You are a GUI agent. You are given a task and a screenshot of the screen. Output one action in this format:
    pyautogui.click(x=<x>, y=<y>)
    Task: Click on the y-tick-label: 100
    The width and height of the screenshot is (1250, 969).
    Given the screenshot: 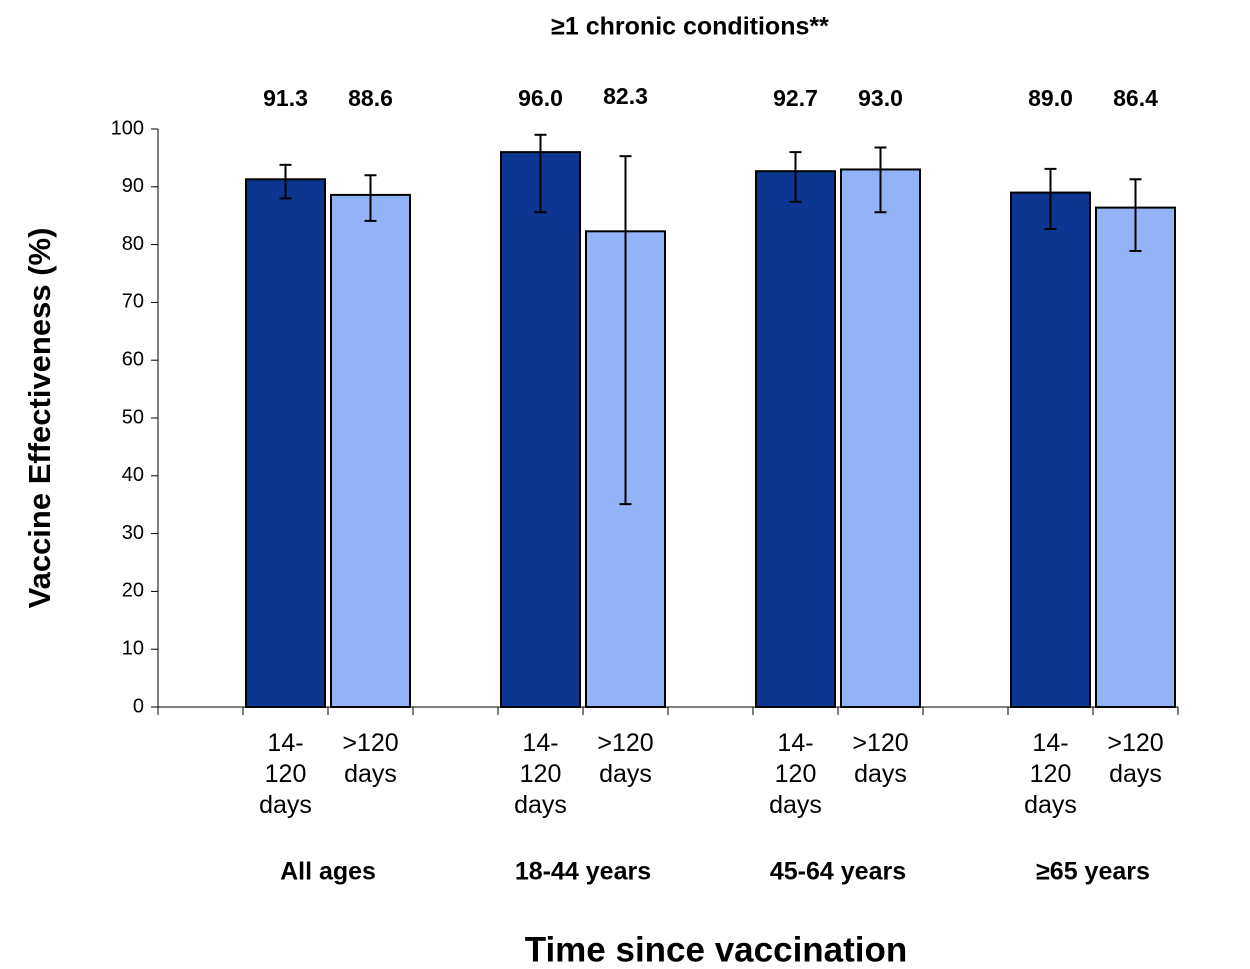 What is the action you would take?
    pyautogui.click(x=127, y=128)
    